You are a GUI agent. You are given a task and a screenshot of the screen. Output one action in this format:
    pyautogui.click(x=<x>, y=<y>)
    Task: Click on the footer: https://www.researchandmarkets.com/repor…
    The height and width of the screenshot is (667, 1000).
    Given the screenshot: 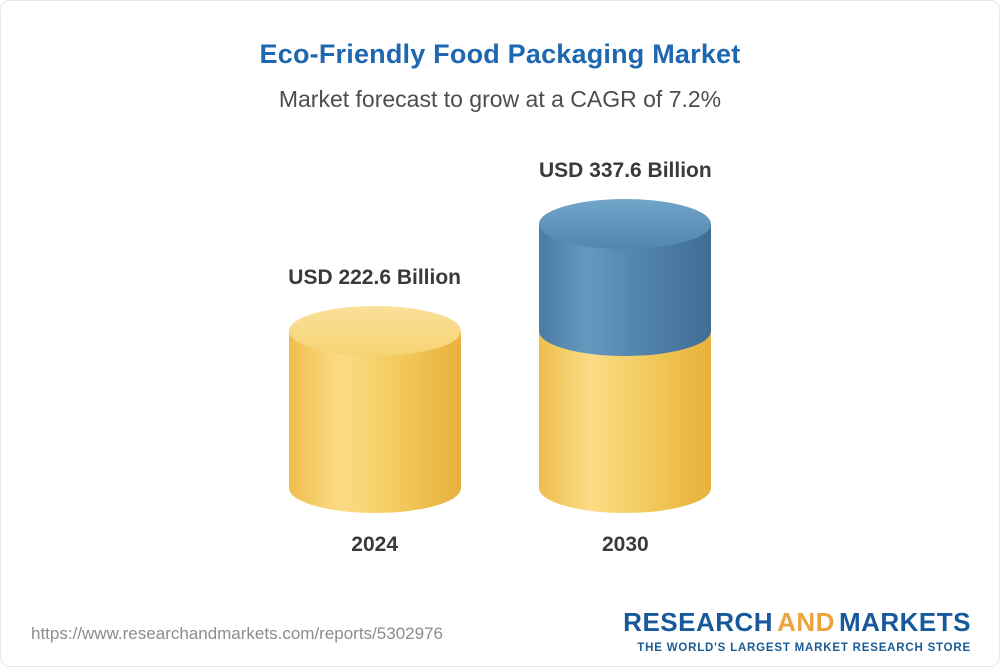 What is the action you would take?
    pyautogui.click(x=500, y=631)
    